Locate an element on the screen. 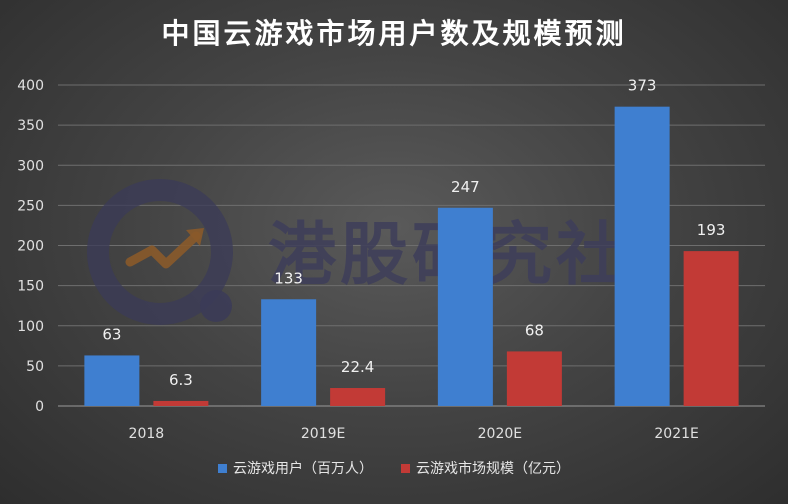 The height and width of the screenshot is (504, 788). data-label-users: 373 is located at coordinates (642, 86).